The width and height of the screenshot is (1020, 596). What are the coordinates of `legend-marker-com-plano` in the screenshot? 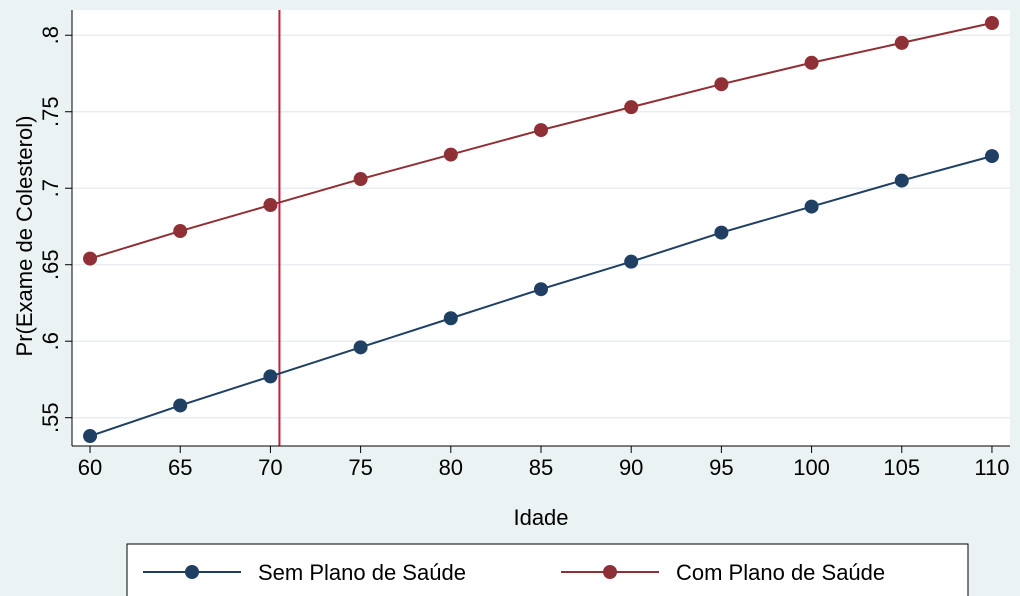 It's located at (610, 572).